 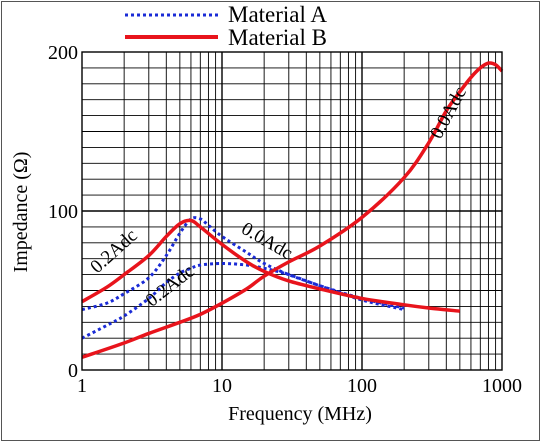 What do you see at coordinates (222, 386) in the screenshot?
I see `x-tick-label: 10` at bounding box center [222, 386].